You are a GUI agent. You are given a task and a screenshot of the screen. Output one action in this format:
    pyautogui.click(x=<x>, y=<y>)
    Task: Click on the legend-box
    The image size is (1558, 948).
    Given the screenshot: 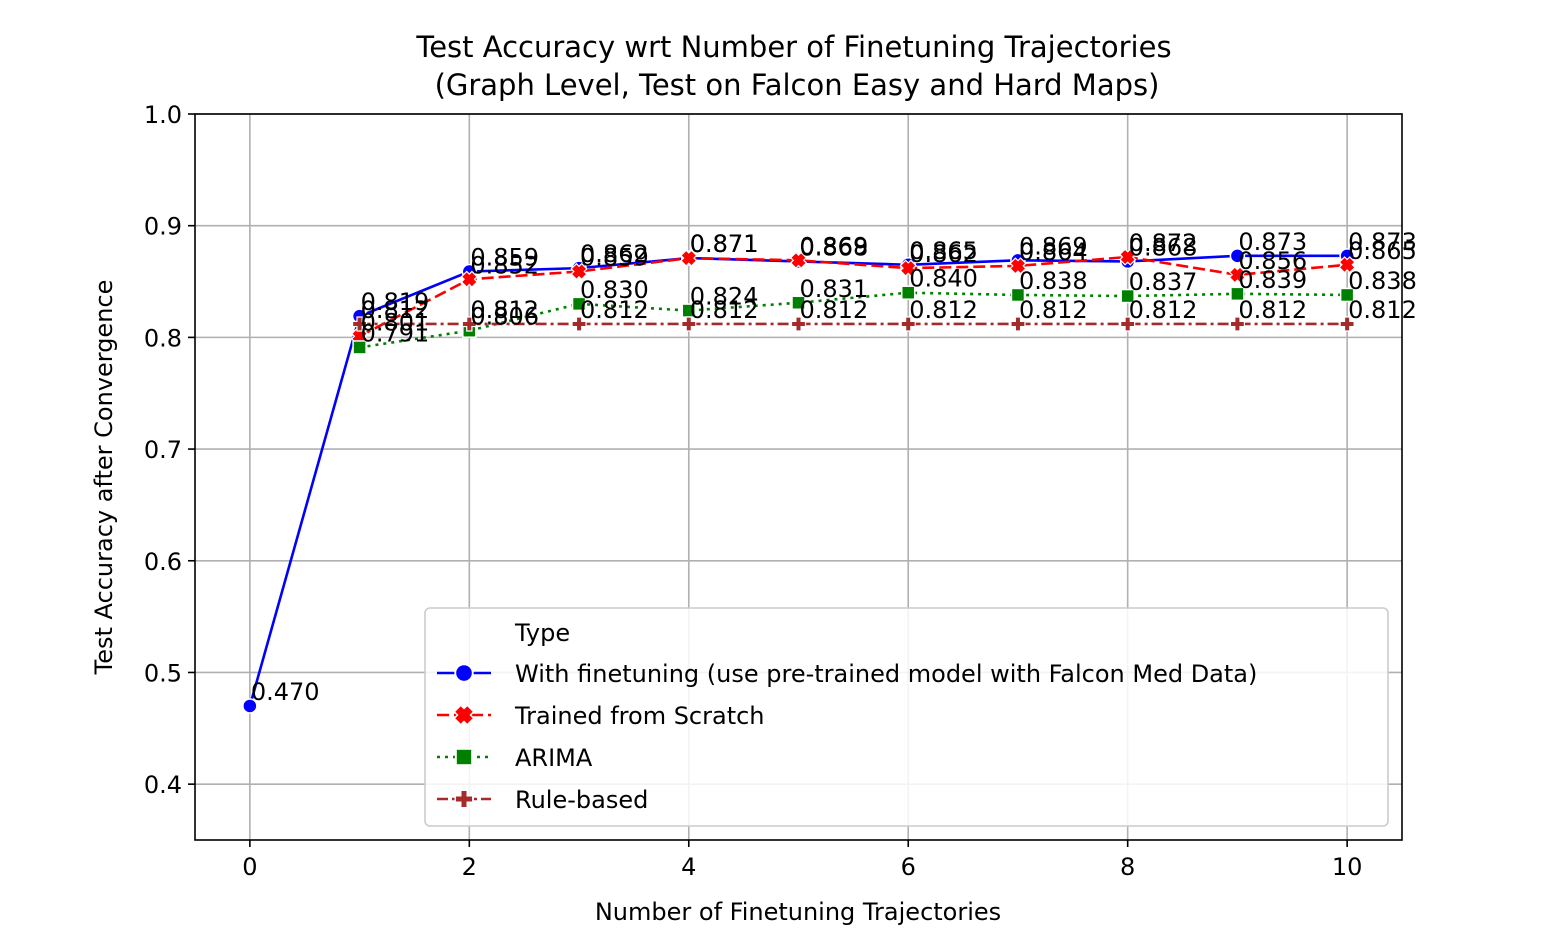 What is the action you would take?
    pyautogui.click(x=906, y=717)
    